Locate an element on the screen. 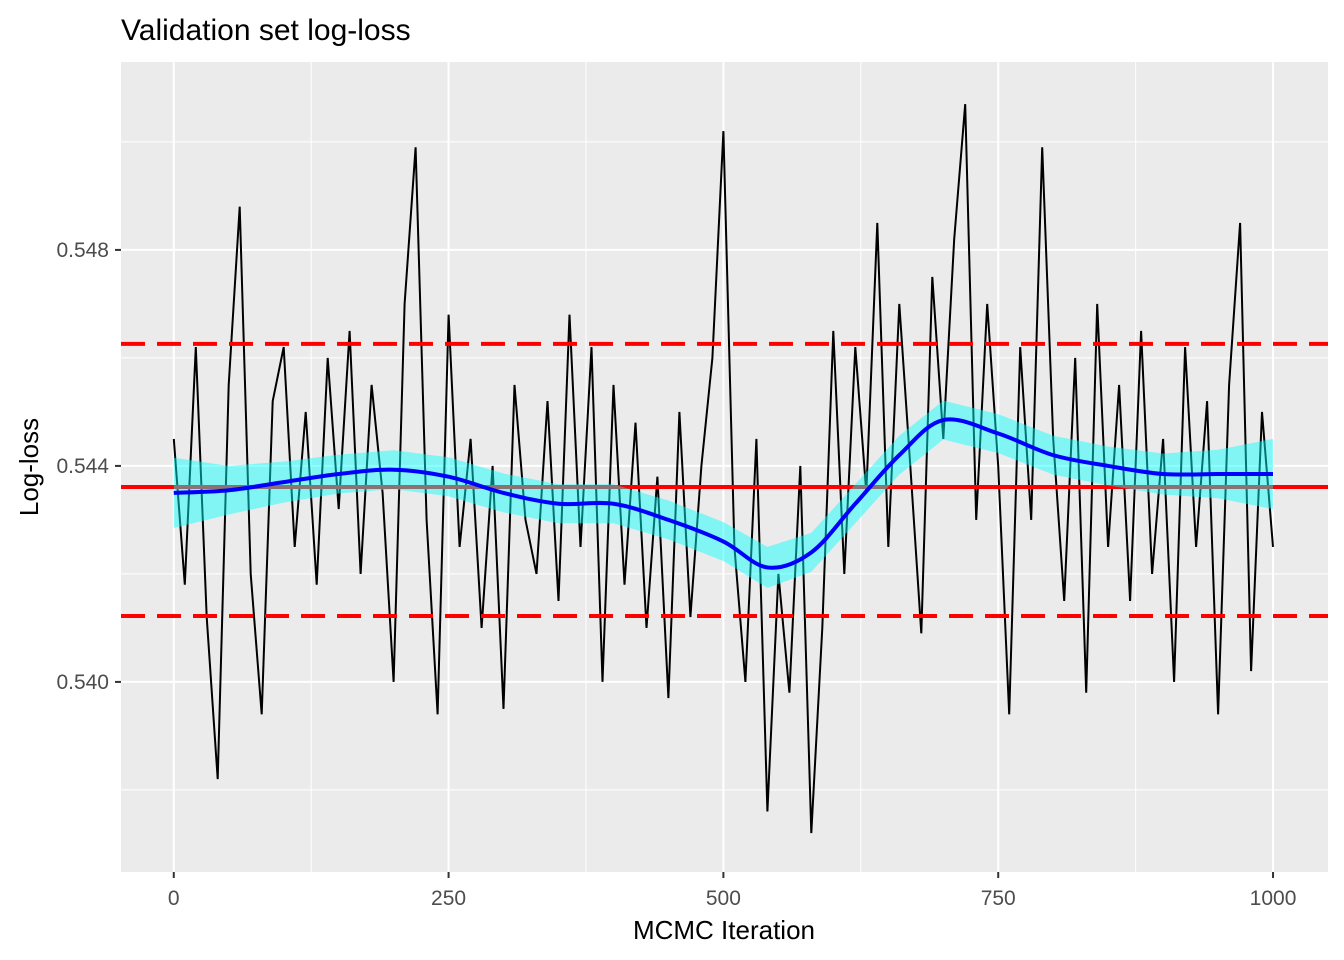 Image resolution: width=1344 pixels, height=960 pixels. y-axis: 0.540 0.544 0.548 is located at coordinates (88, 466).